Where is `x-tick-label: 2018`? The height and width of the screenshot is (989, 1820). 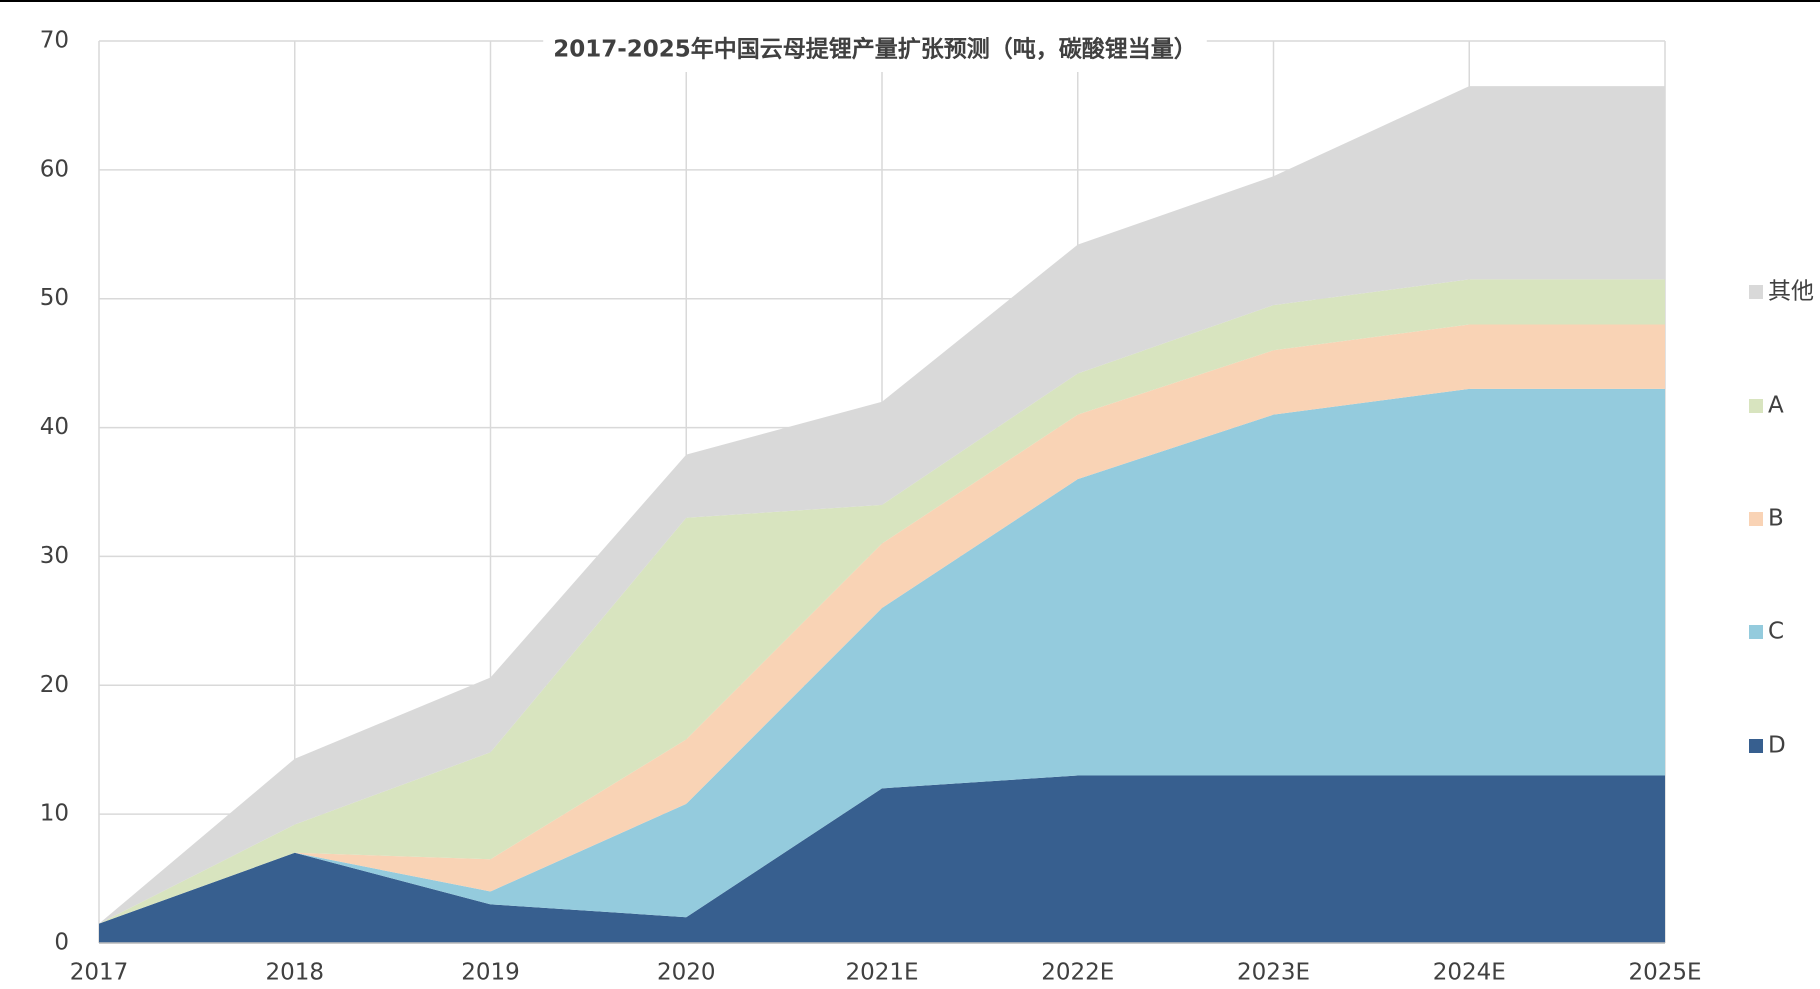
x-tick-label: 2018 is located at coordinates (294, 973).